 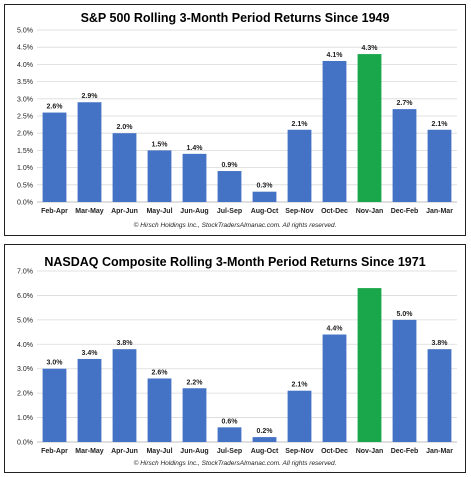 What do you see at coordinates (265, 186) in the screenshot?
I see `data-label: 0.3%` at bounding box center [265, 186].